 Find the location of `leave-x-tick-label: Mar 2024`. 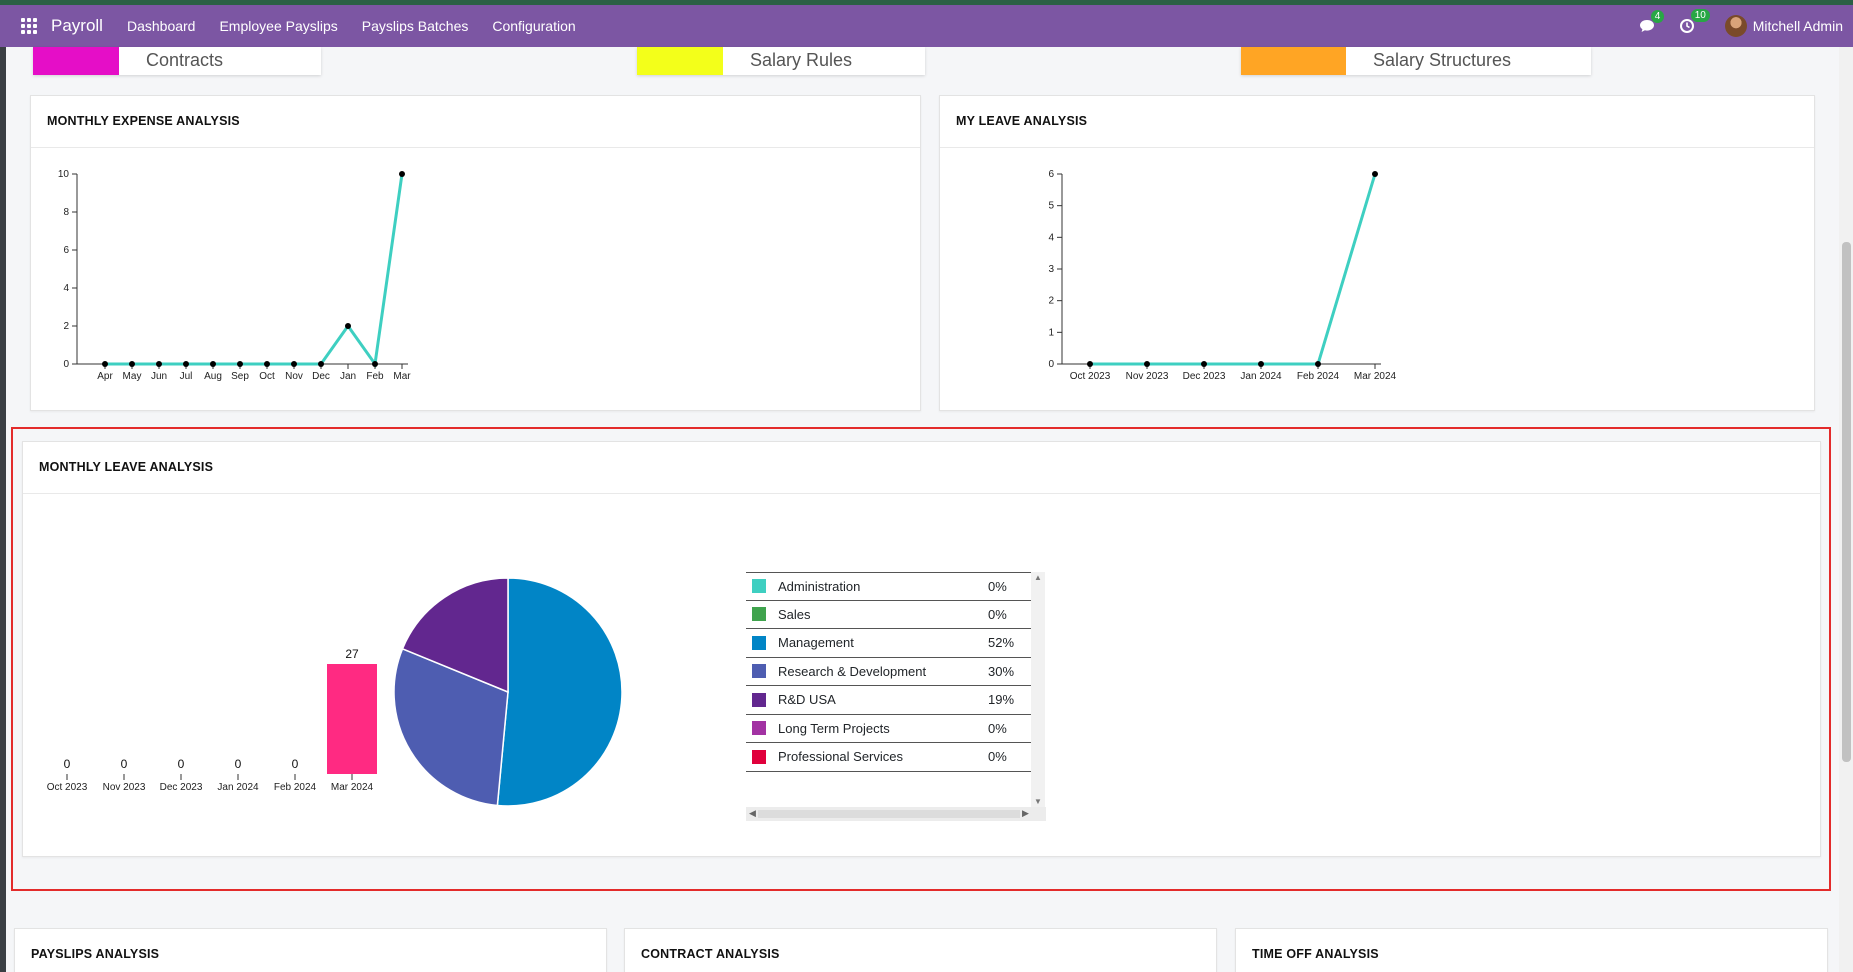

leave-x-tick-label: Mar 2024 is located at coordinates (352, 787).